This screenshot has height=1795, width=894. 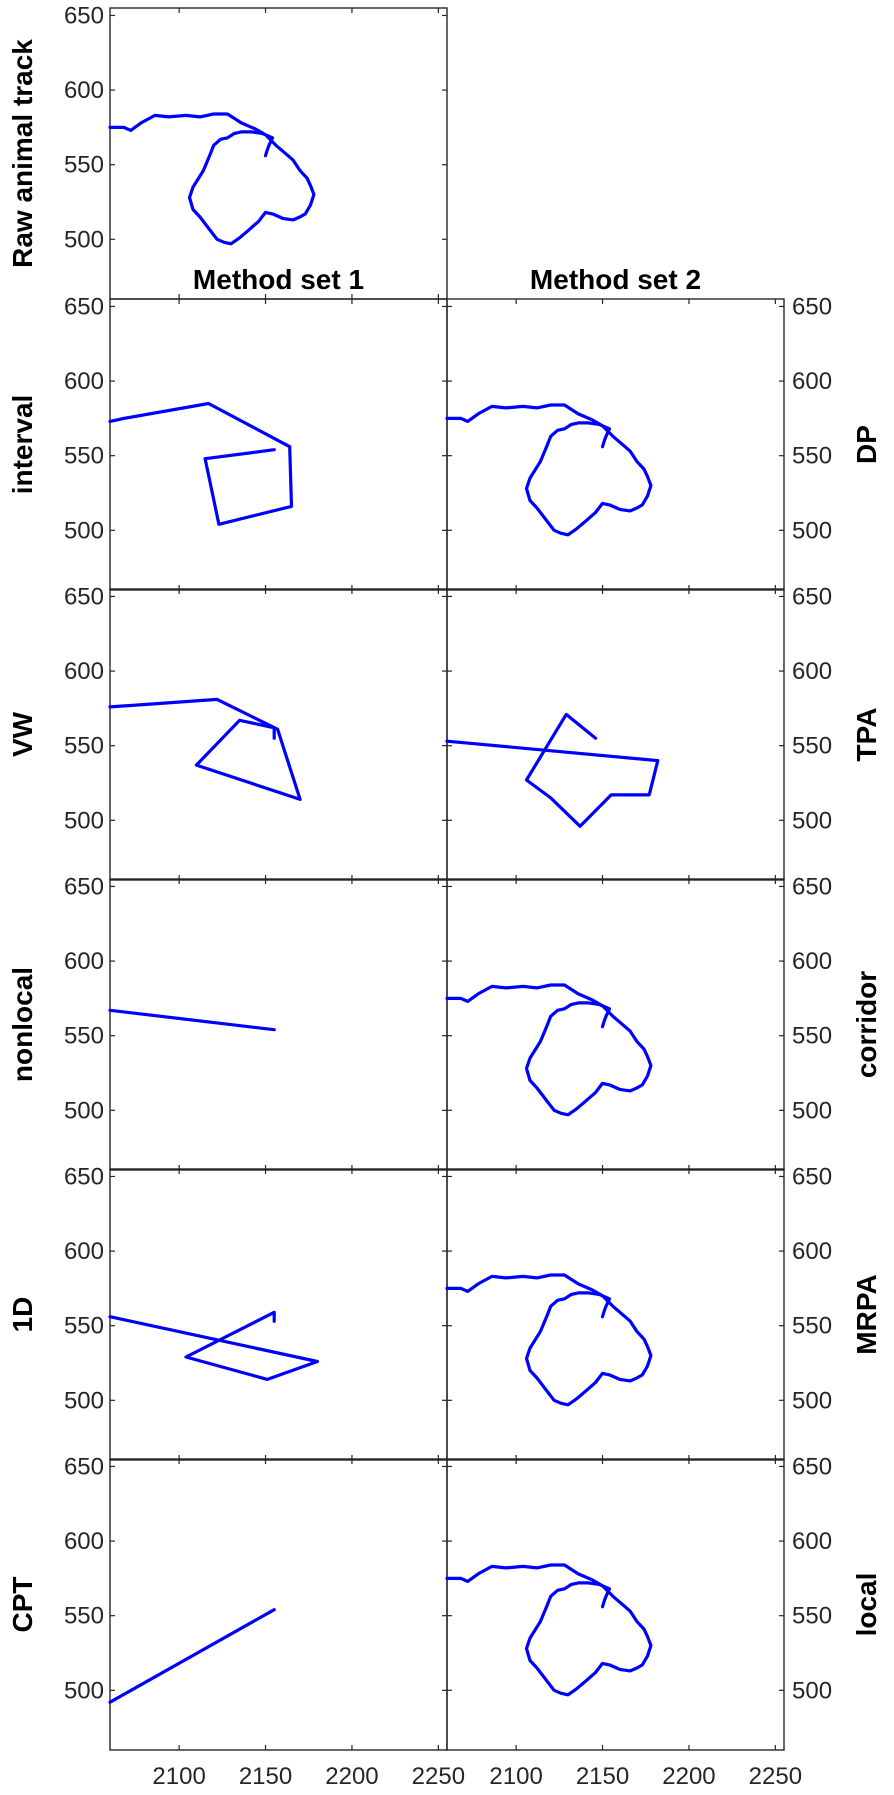 I want to click on panel-nonlocal-label: nonlocal, so click(x=22, y=1024).